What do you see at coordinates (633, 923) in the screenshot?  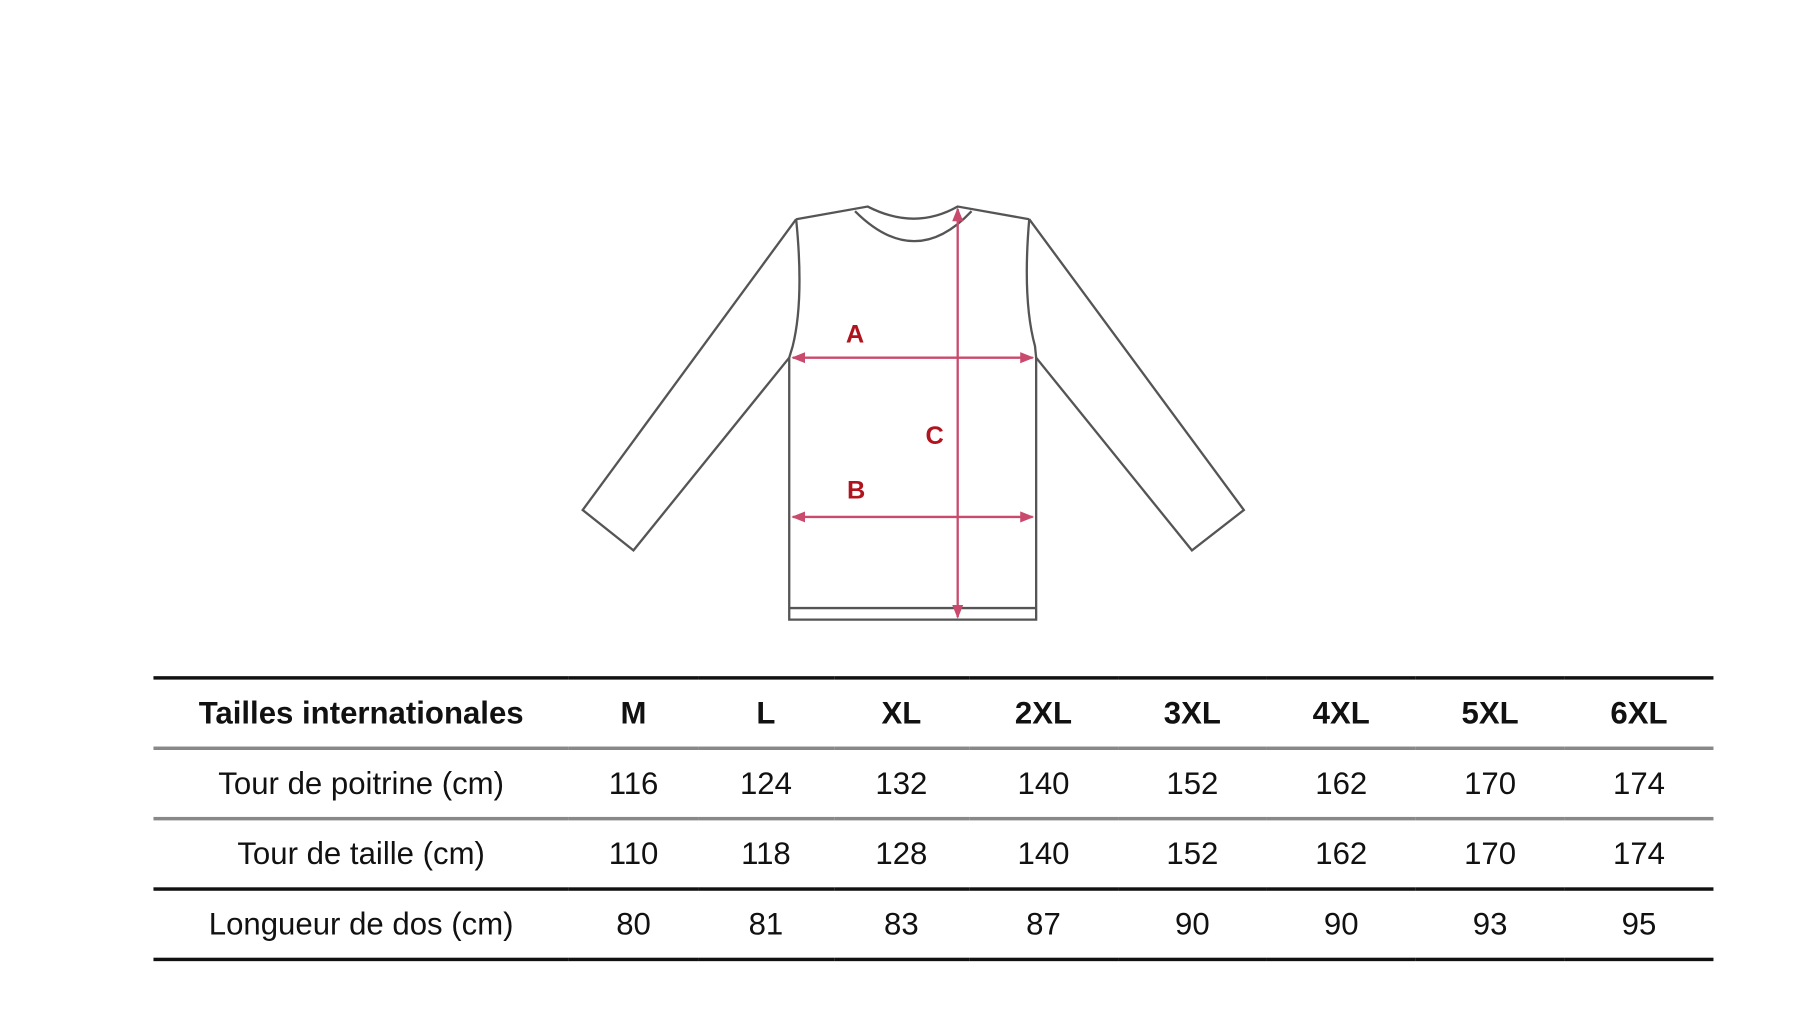 I see `table-cell: 80` at bounding box center [633, 923].